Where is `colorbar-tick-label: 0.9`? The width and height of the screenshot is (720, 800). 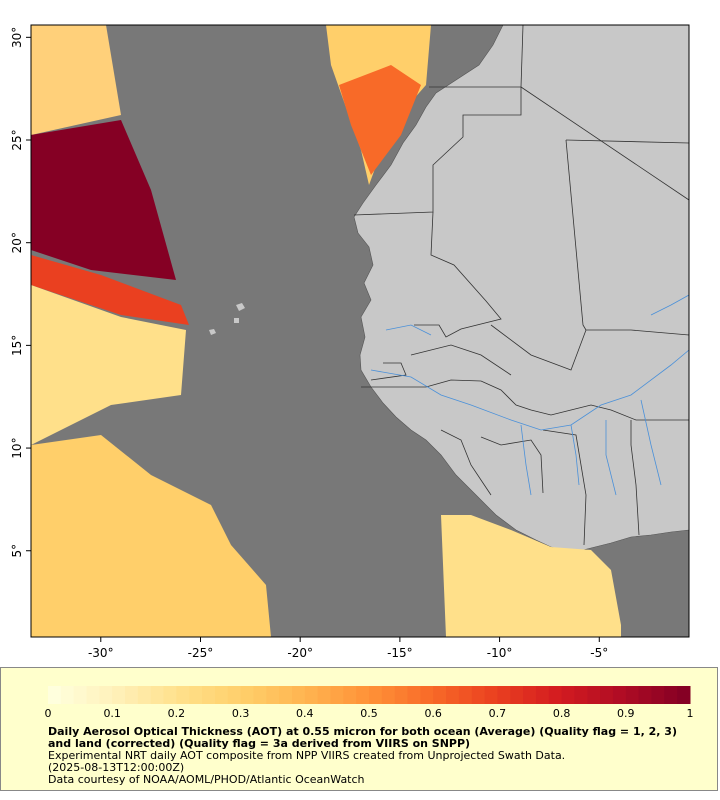
colorbar-tick-label: 0.9 is located at coordinates (626, 713).